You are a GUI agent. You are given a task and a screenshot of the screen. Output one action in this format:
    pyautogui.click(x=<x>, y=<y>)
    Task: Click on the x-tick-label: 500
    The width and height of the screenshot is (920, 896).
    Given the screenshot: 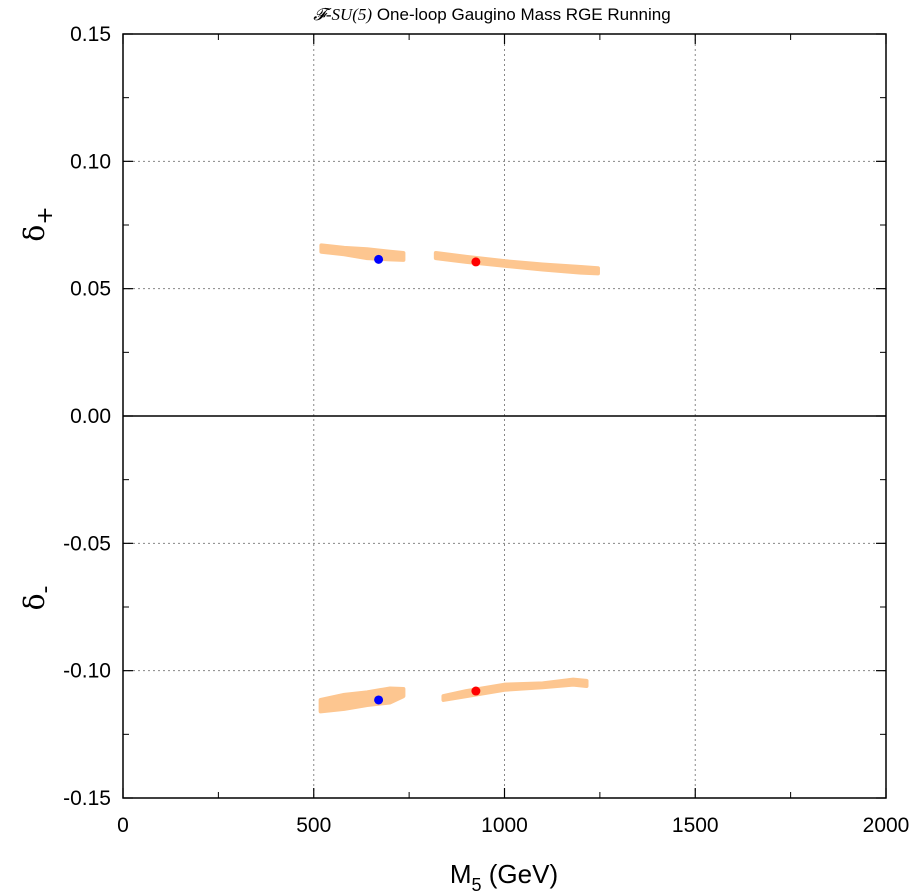 What is the action you would take?
    pyautogui.click(x=313, y=825)
    